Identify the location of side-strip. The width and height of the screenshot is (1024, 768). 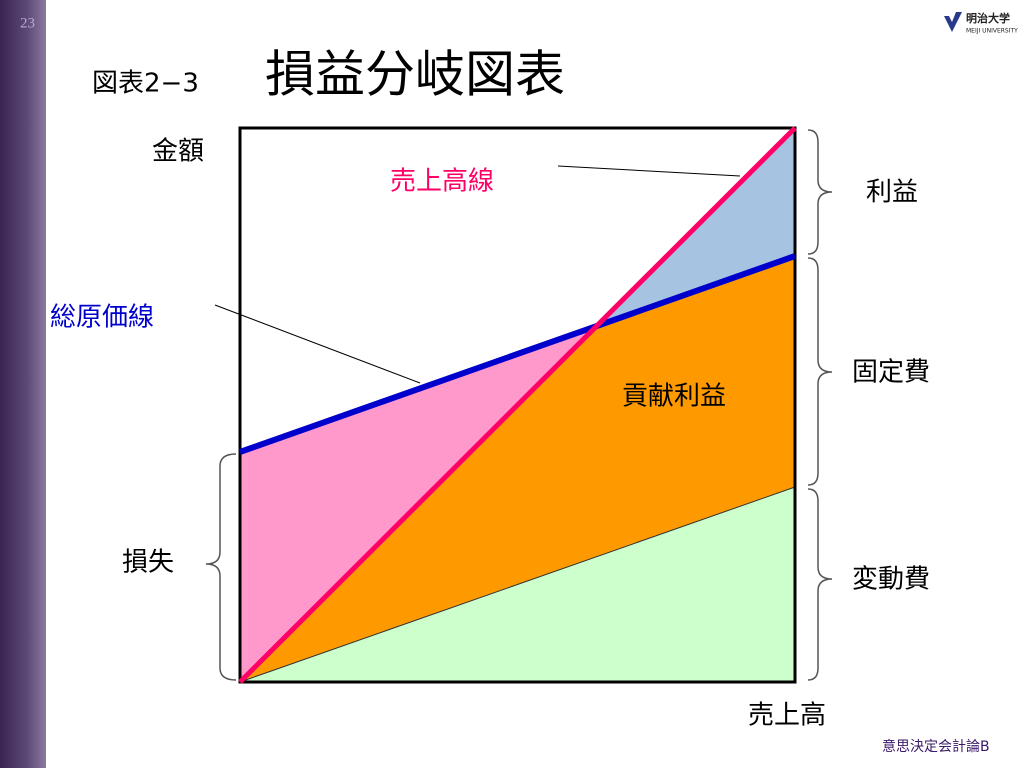
(23, 384).